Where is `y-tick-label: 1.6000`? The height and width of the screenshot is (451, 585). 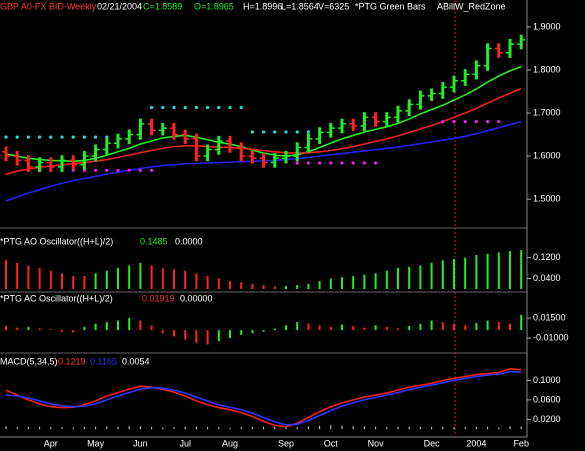 y-tick-label: 1.6000 is located at coordinates (547, 155).